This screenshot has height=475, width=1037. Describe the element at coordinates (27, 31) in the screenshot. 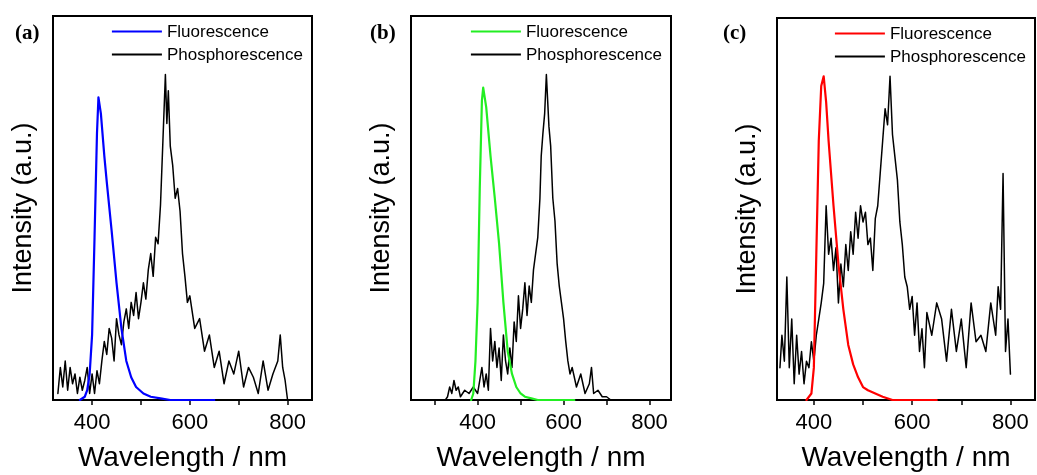

I see `chart-title: (a)` at that location.